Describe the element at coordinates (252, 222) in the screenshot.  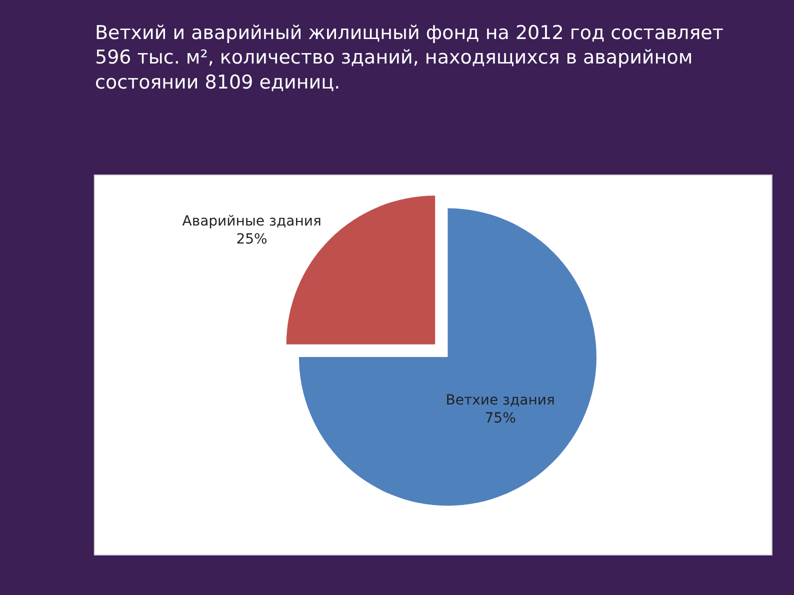
I see `slice-label: Аварийные здания` at that location.